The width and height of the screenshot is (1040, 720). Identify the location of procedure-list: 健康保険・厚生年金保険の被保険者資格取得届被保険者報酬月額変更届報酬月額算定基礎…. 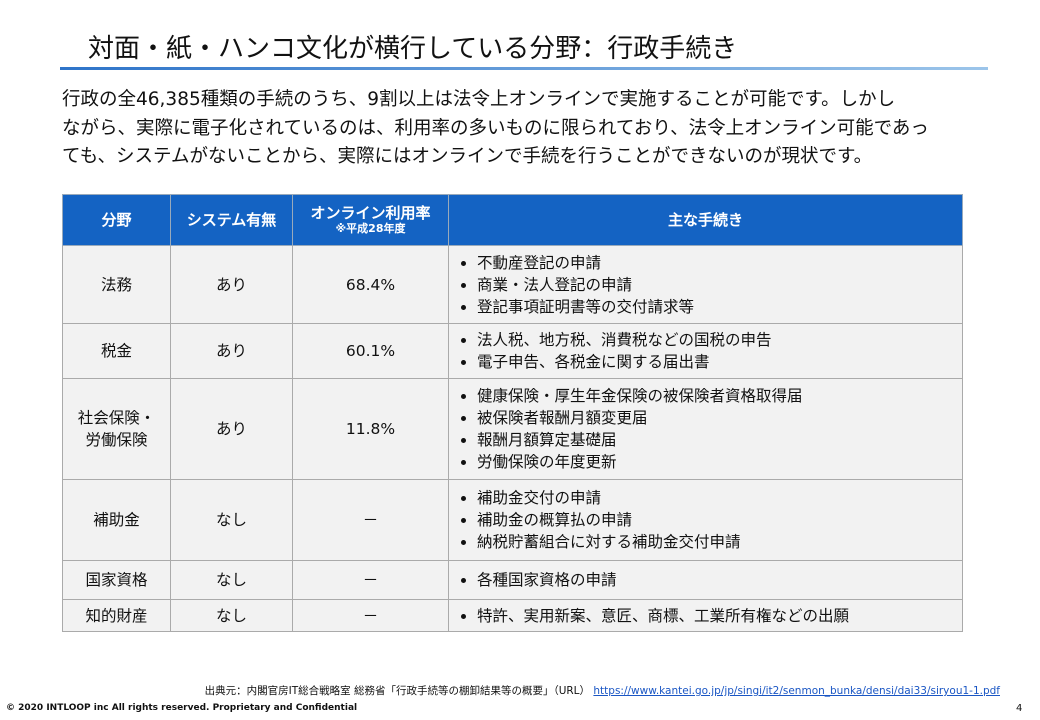
(710, 429).